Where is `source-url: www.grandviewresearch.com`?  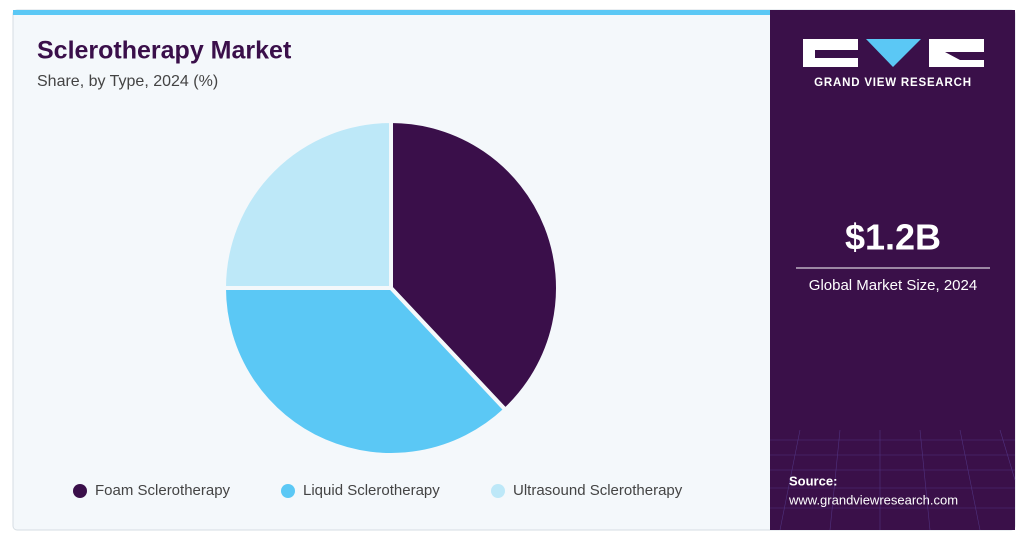 source-url: www.grandviewresearch.com is located at coordinates (873, 499).